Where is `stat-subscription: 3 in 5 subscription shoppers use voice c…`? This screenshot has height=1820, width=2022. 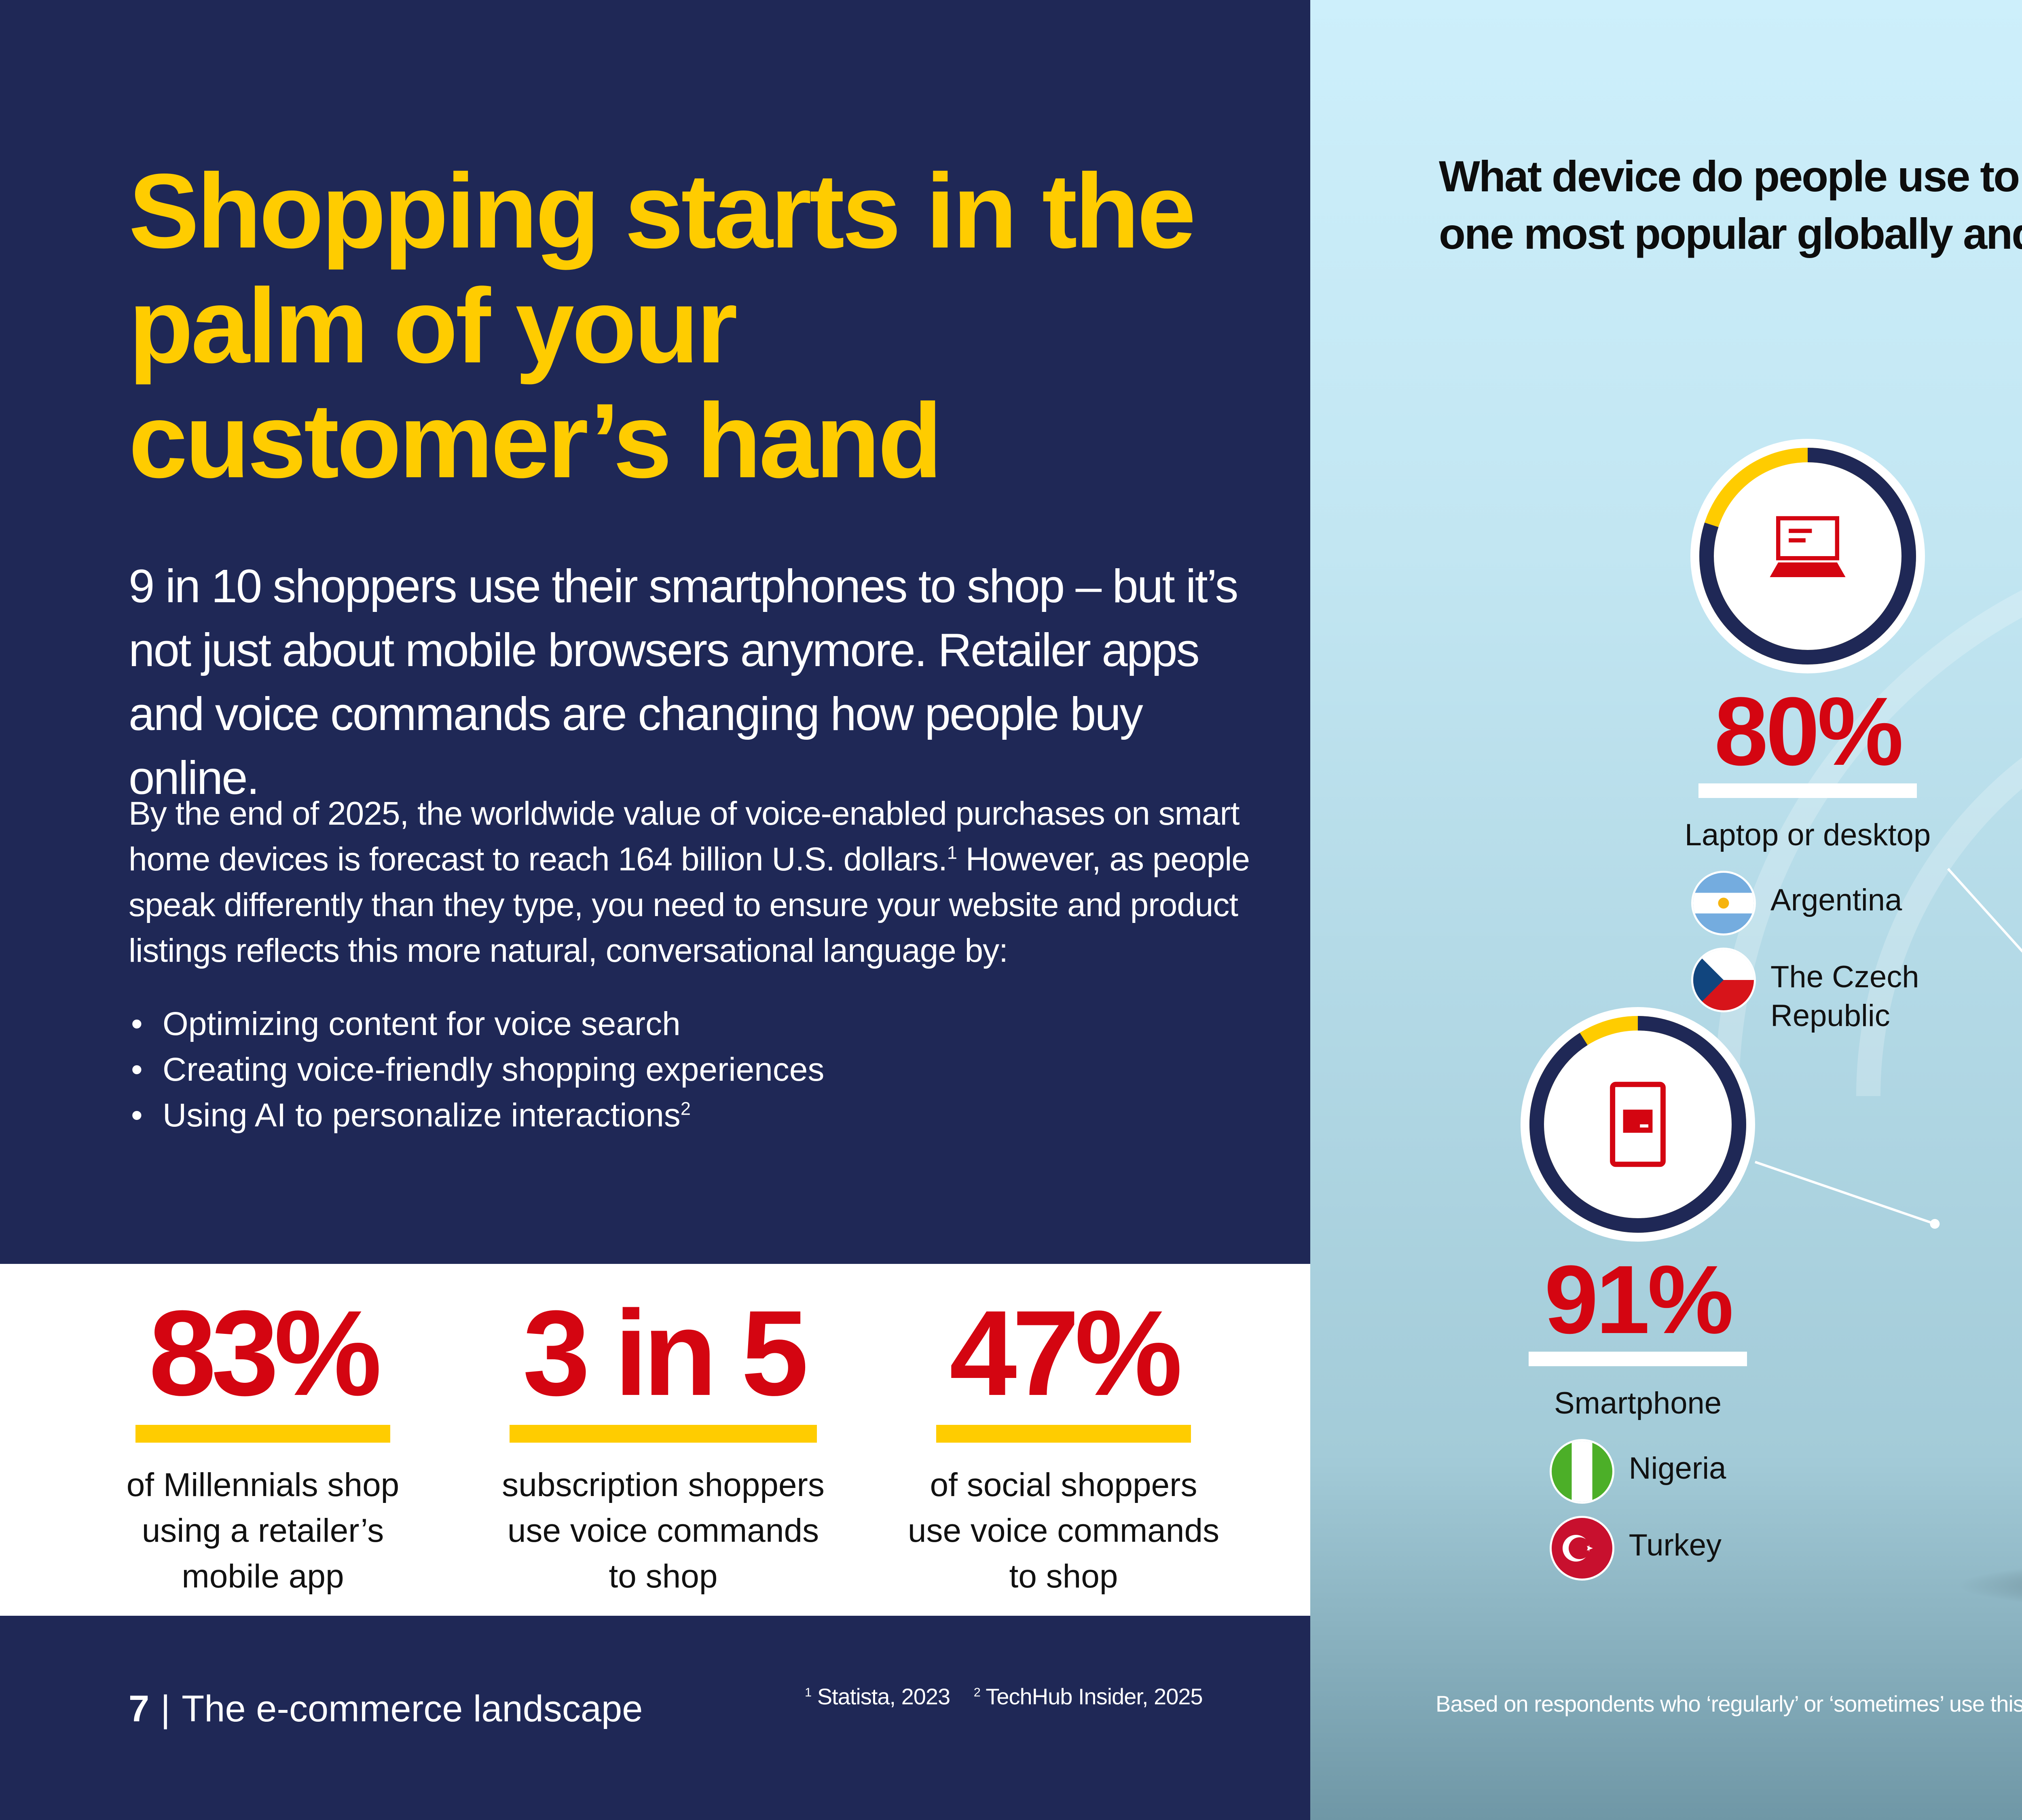
stat-subscription: 3 in 5 subscription shoppers use voice c… is located at coordinates (663, 1443).